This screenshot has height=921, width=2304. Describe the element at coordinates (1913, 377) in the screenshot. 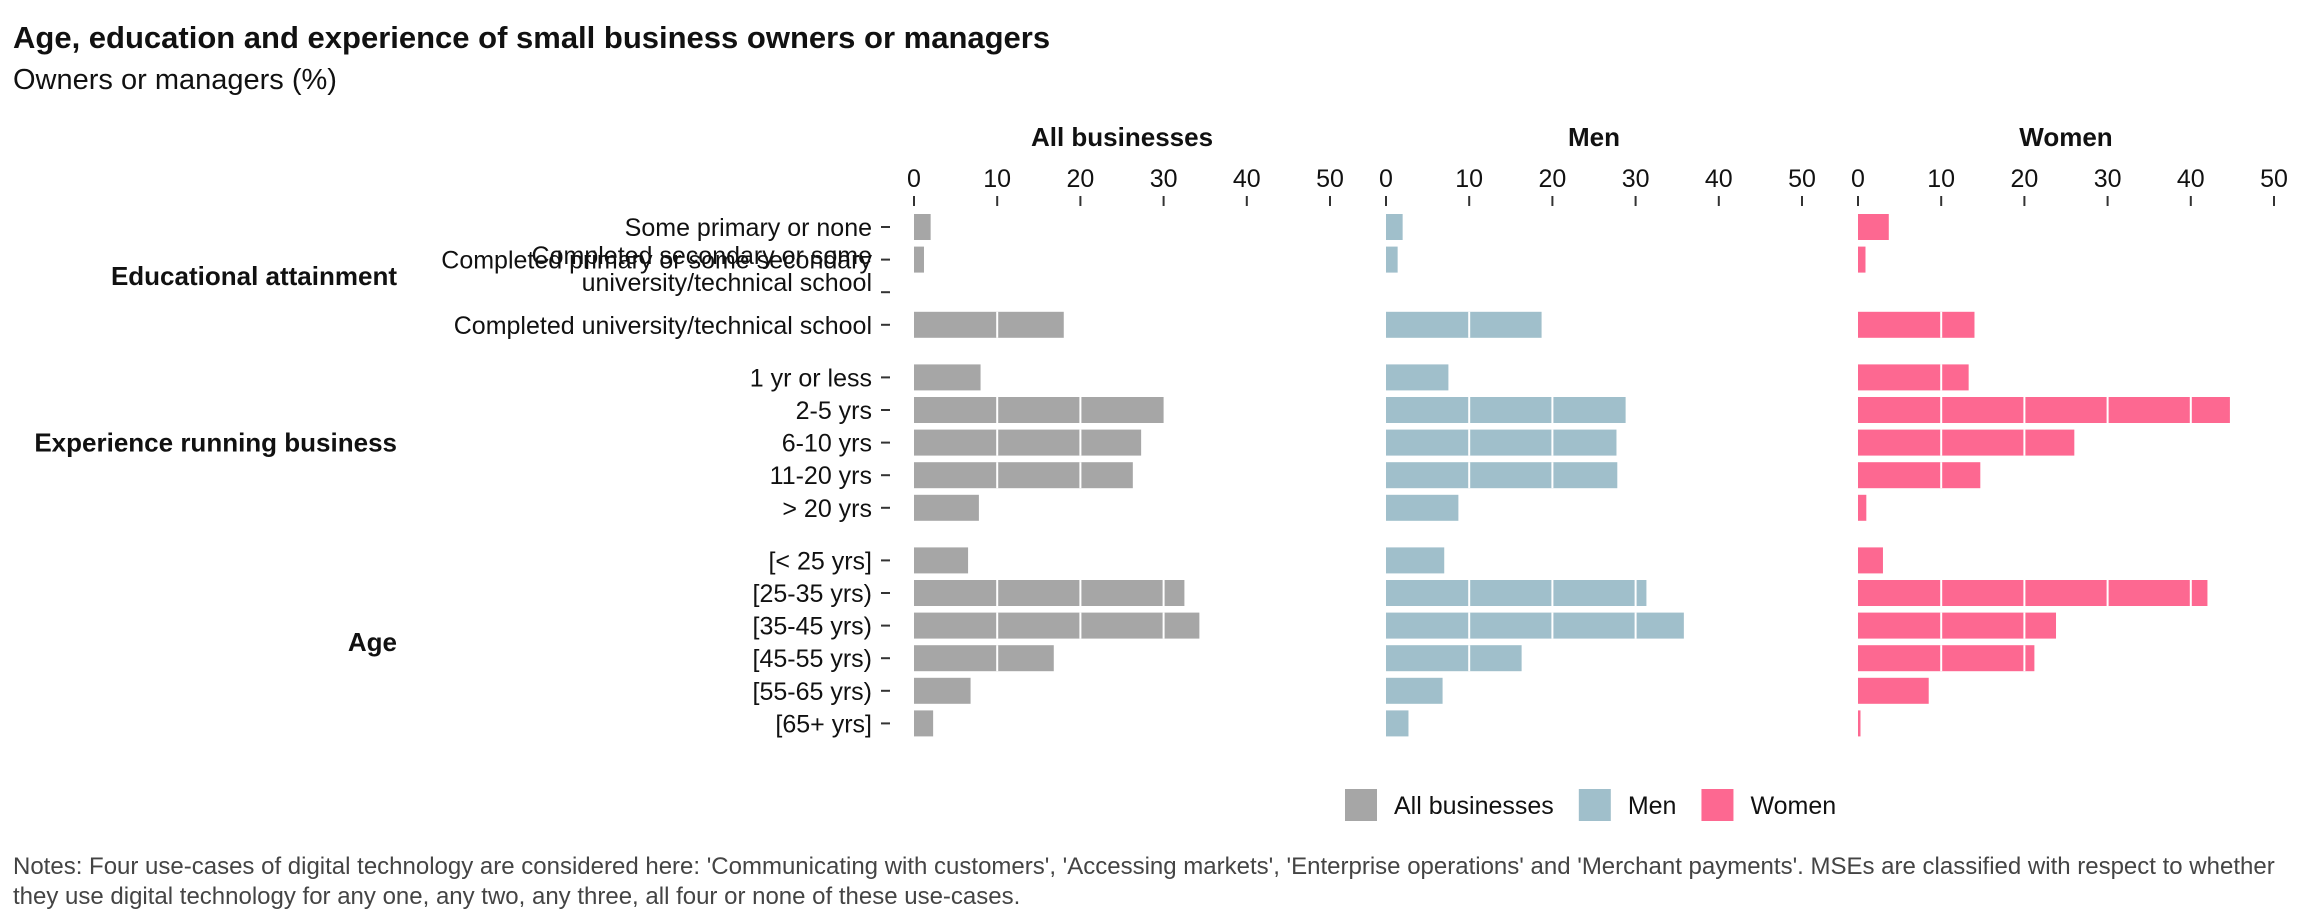

I see `bar-women-1-yr-or-less` at that location.